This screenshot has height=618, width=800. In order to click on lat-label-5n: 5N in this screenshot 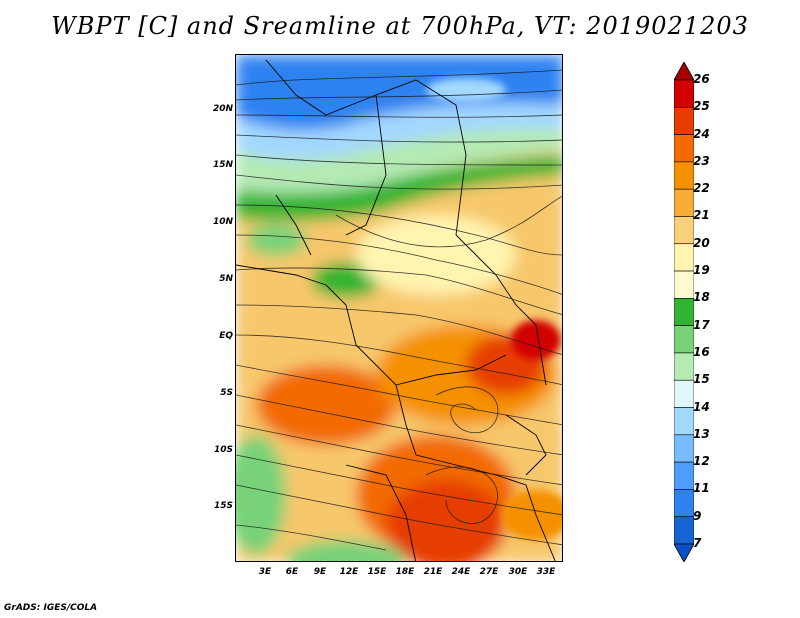, I will do `click(226, 279)`.